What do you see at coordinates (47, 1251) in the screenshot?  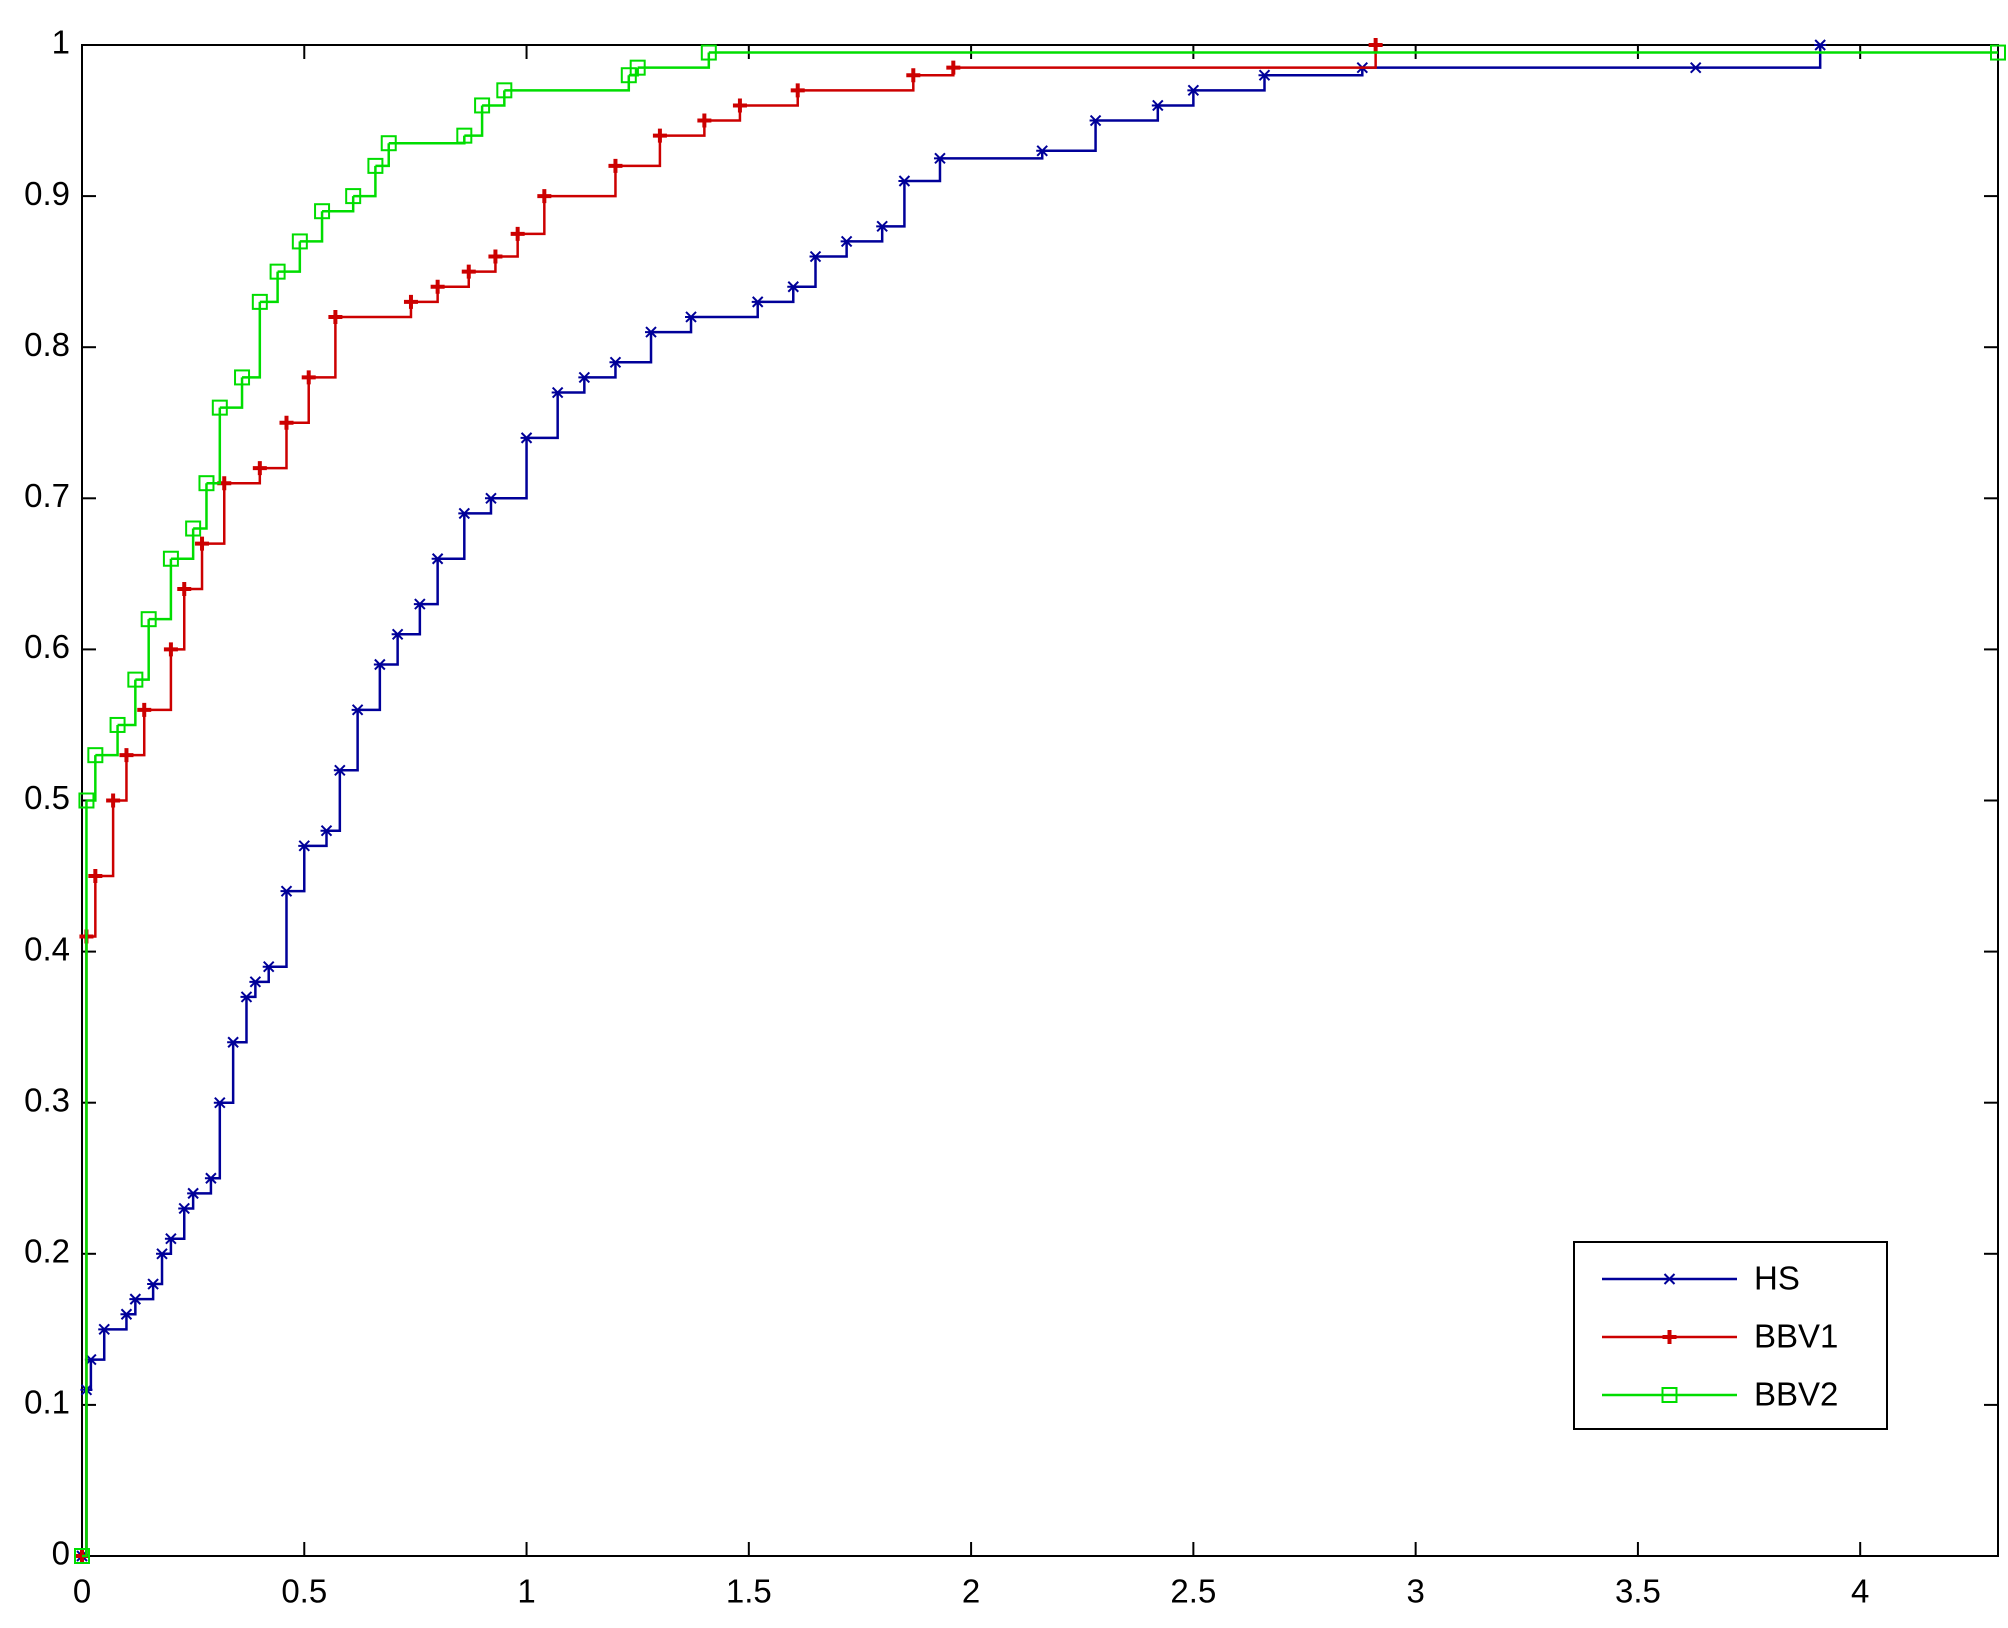 I see `y-tick-label: 0.2` at bounding box center [47, 1251].